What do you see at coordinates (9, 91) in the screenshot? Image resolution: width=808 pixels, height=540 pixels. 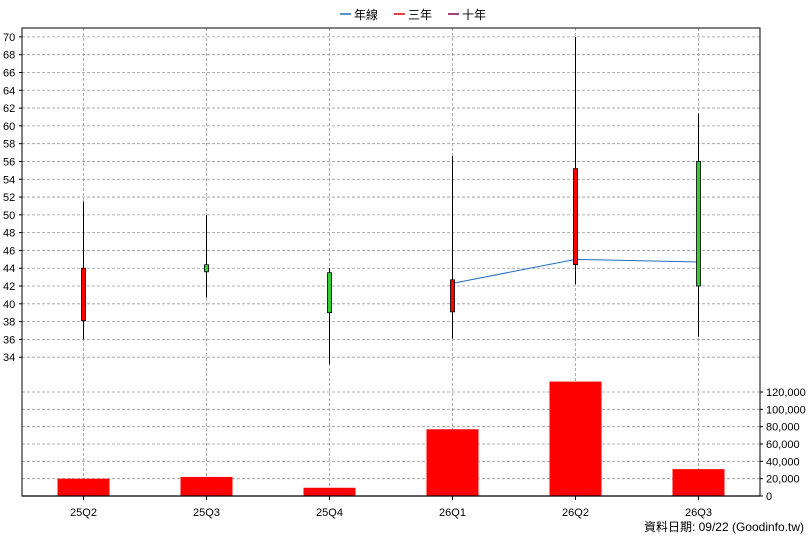 I see `price-tick-label: 64` at bounding box center [9, 91].